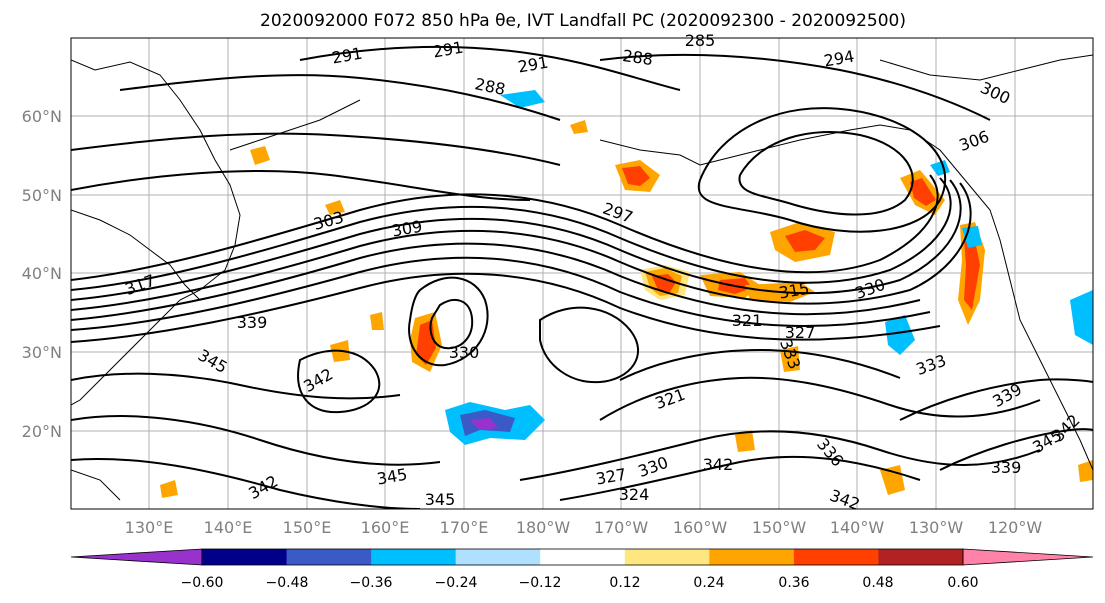 This screenshot has width=1105, height=603. Describe the element at coordinates (624, 583) in the screenshot. I see `colorbar-tick-label: 0.12` at that location.